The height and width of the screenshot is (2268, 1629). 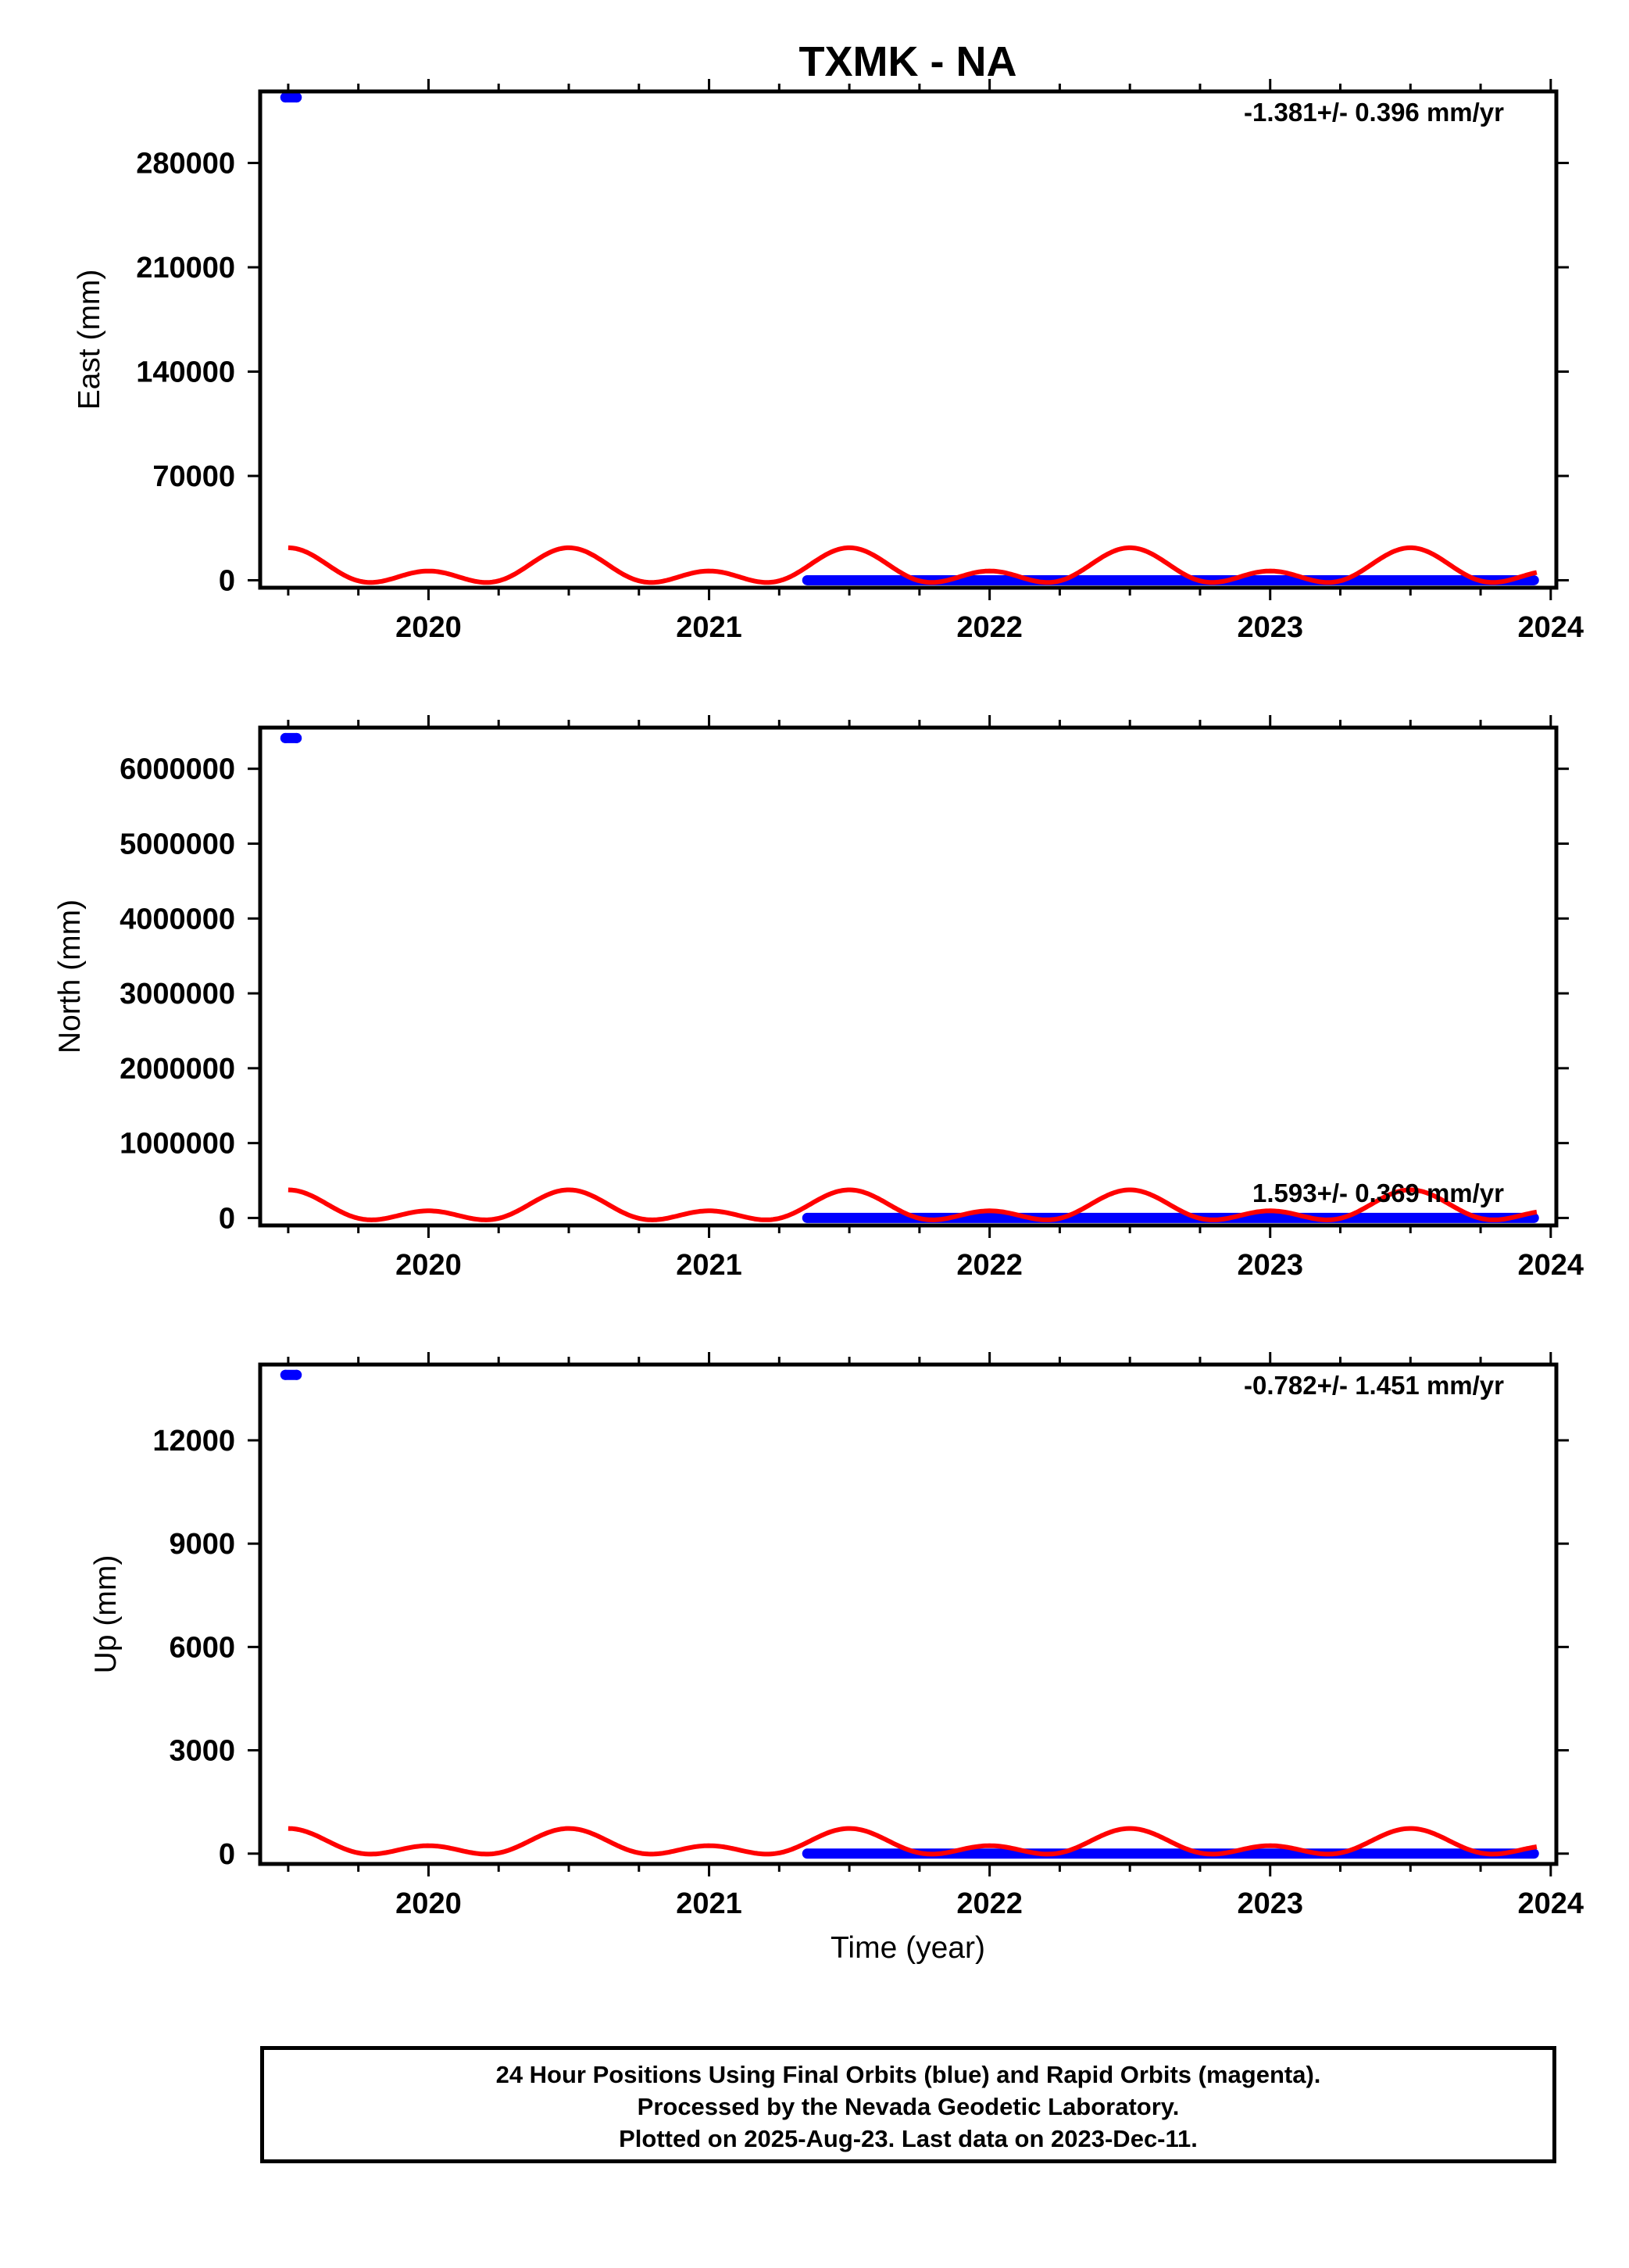 What do you see at coordinates (177, 770) in the screenshot?
I see `y-tick-label: 6000000` at bounding box center [177, 770].